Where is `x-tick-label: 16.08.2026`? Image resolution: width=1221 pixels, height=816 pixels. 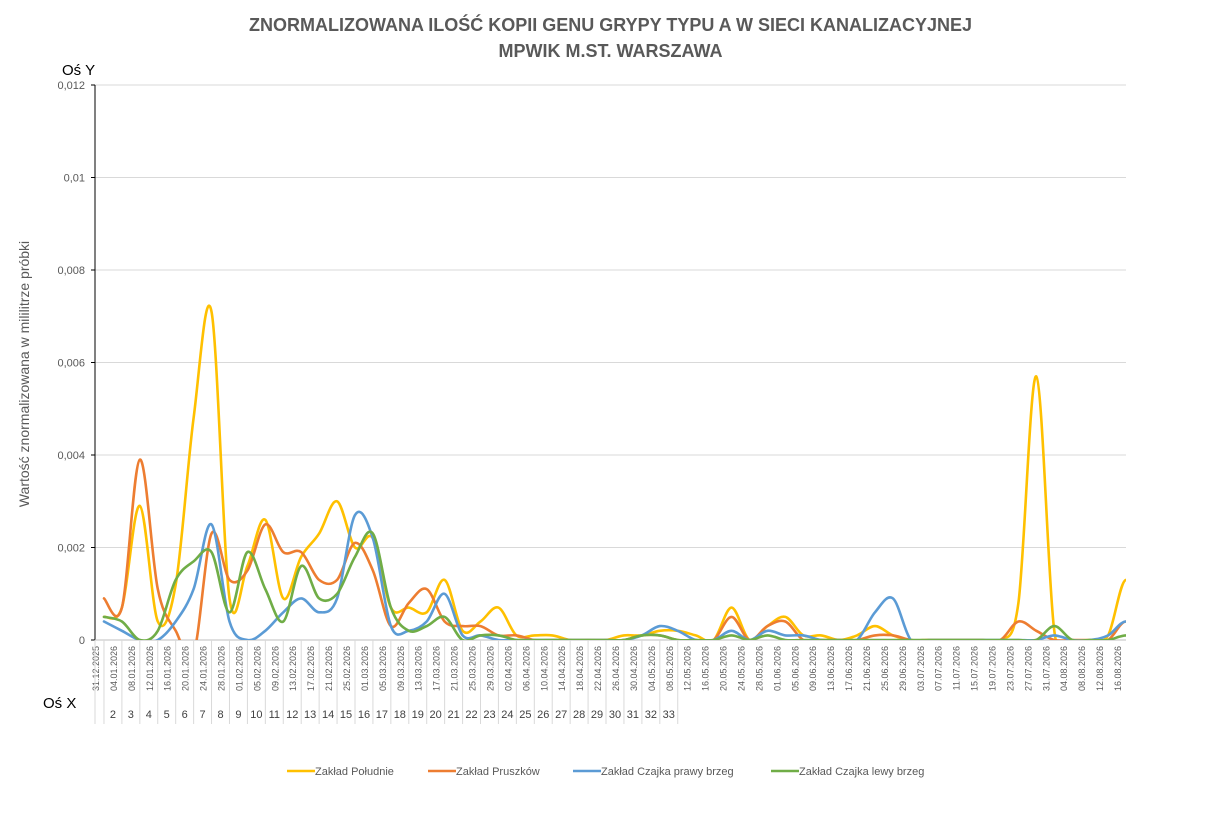
x-tick-label: 16.08.2026 is located at coordinates (1118, 668).